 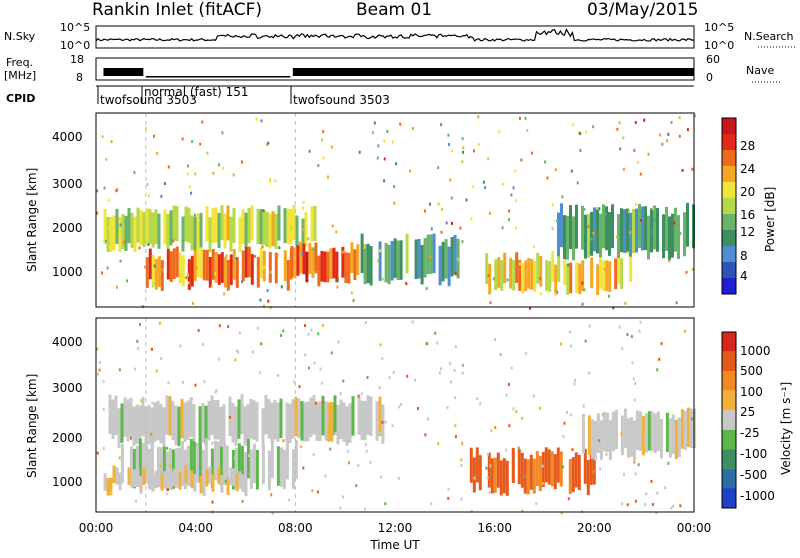 I want to click on station-title: Rankin Inlet (fitACF), so click(x=177, y=10).